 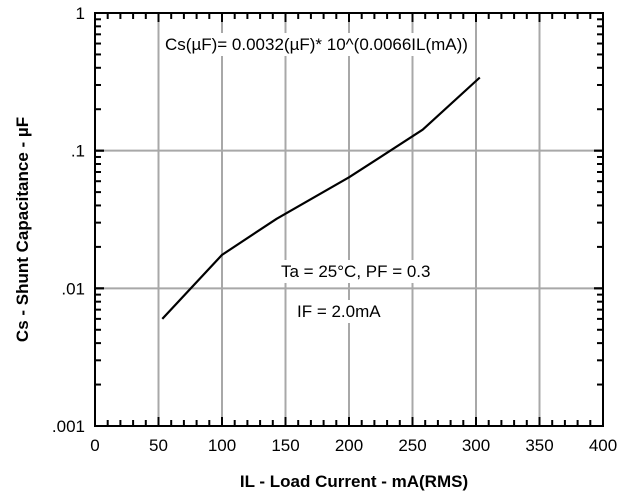 I want to click on y-tick-label-1: .01, so click(x=73, y=288).